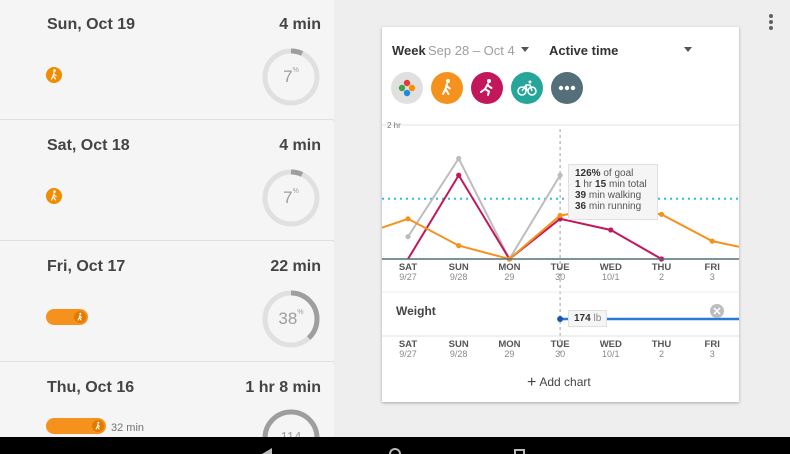 The image size is (790, 454). I want to click on filter-more, so click(567, 88).